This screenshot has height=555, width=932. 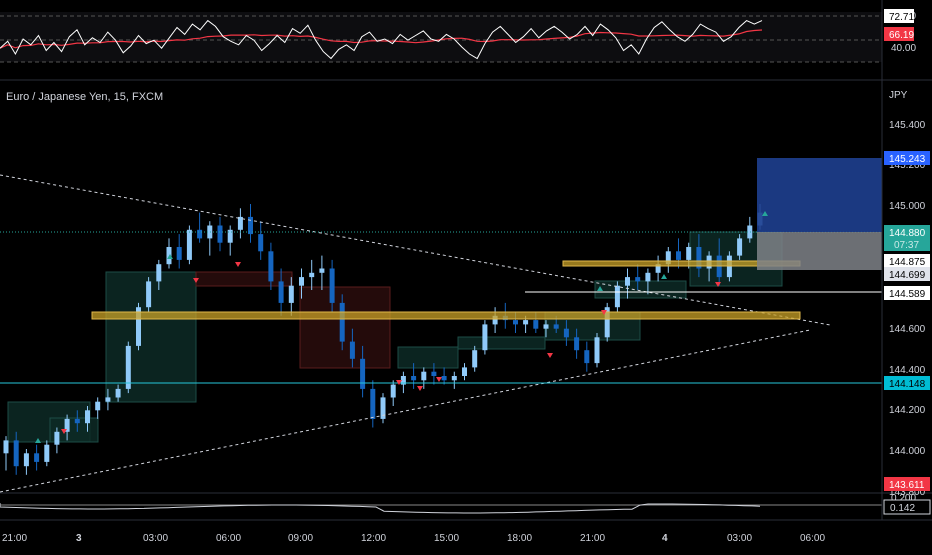 What do you see at coordinates (228, 538) in the screenshot?
I see `time-tick-label: 06:00` at bounding box center [228, 538].